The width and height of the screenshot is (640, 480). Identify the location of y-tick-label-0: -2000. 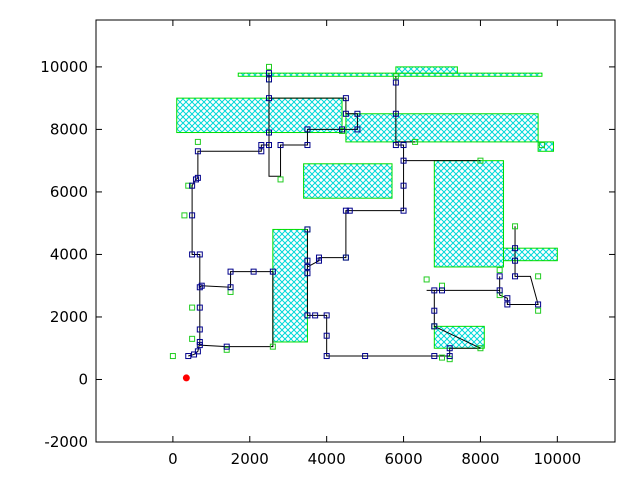
(66, 442).